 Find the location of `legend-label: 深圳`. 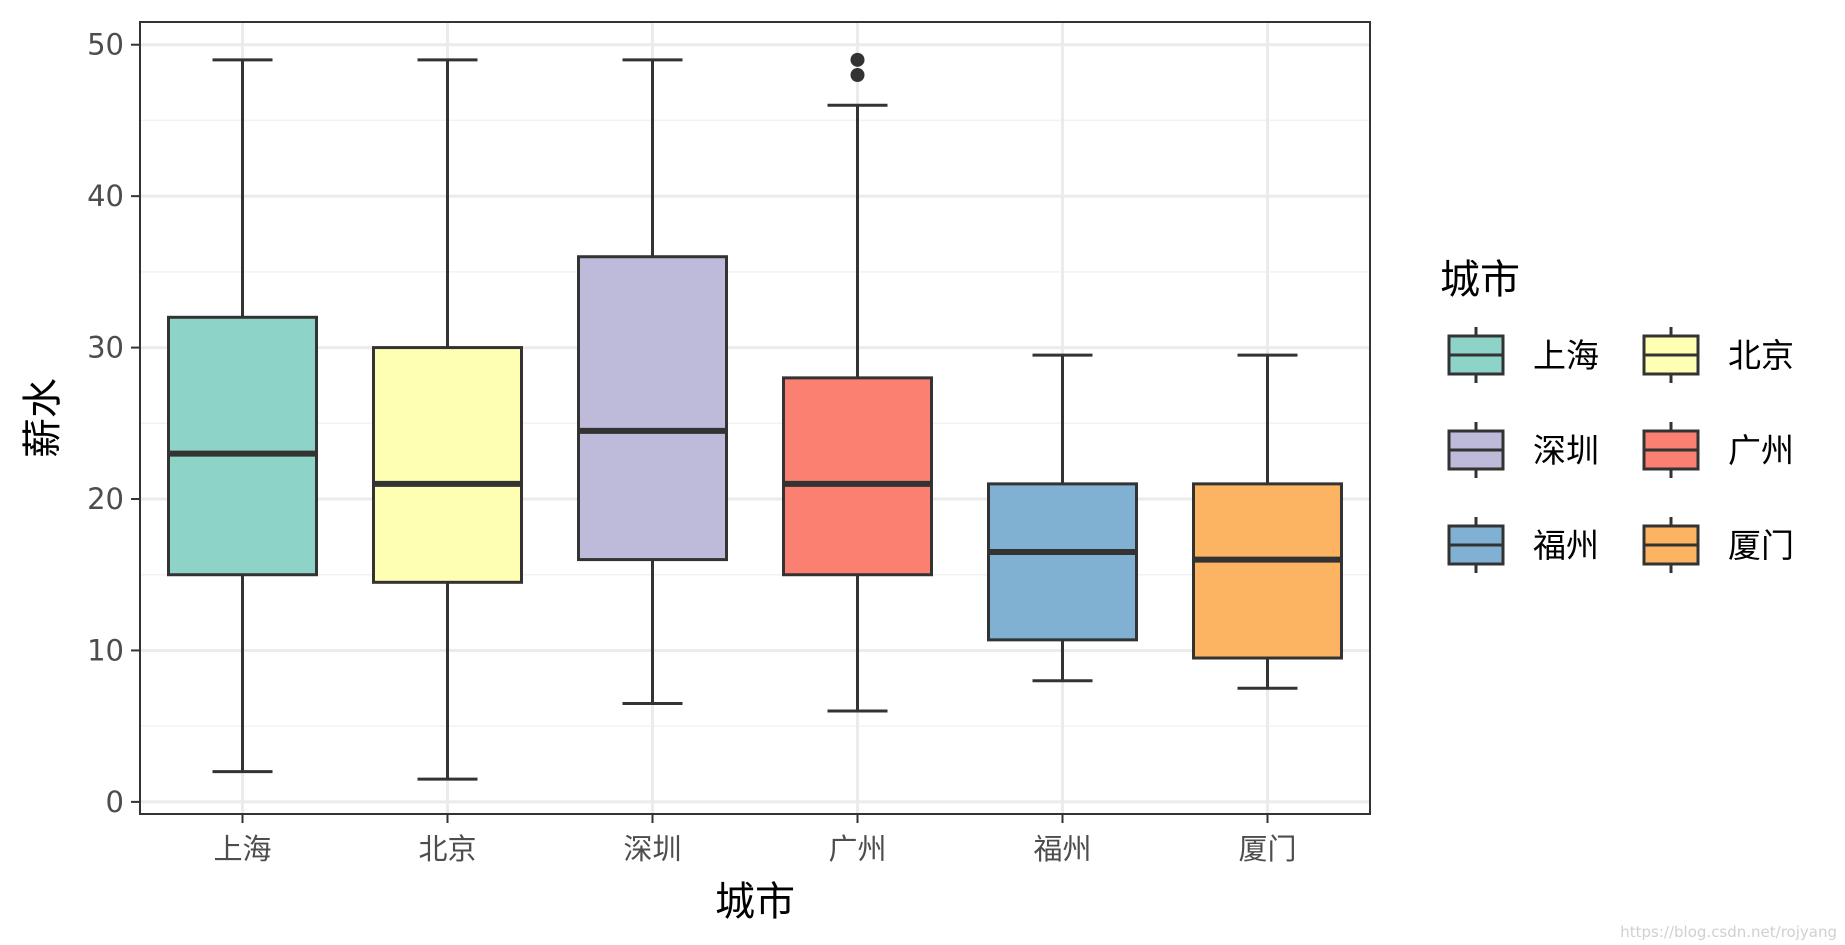

legend-label: 深圳 is located at coordinates (1566, 450).